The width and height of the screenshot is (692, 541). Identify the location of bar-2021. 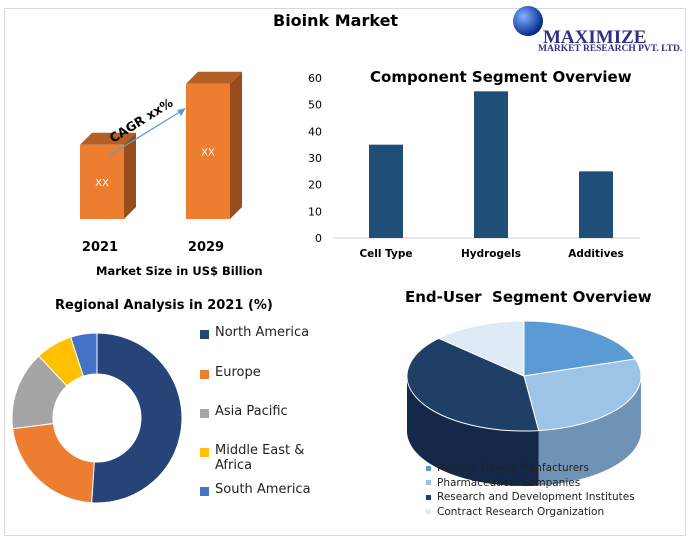
(102, 181).